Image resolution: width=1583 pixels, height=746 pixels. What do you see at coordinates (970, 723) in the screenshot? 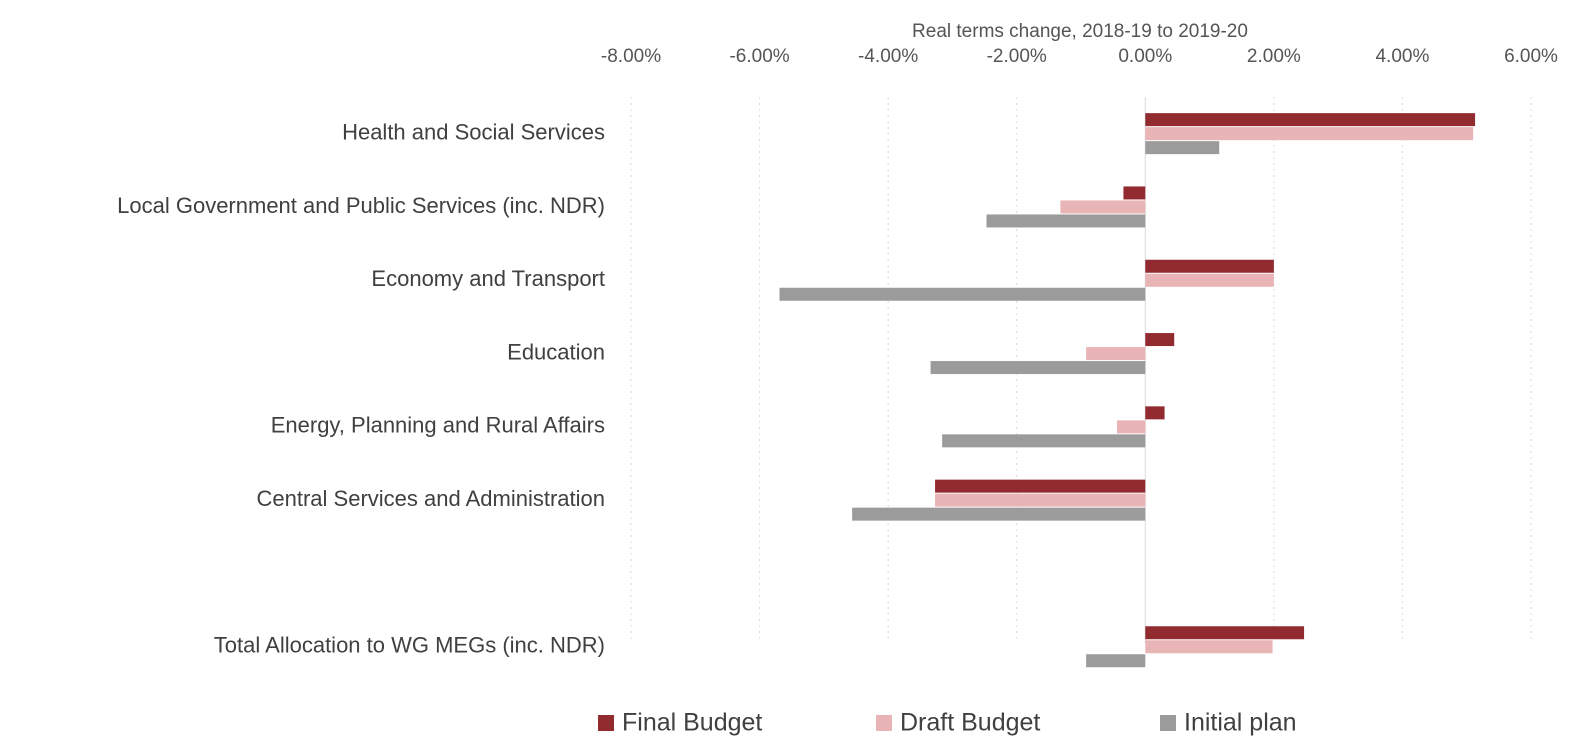
I see `legend-label: Draft Budget` at bounding box center [970, 723].